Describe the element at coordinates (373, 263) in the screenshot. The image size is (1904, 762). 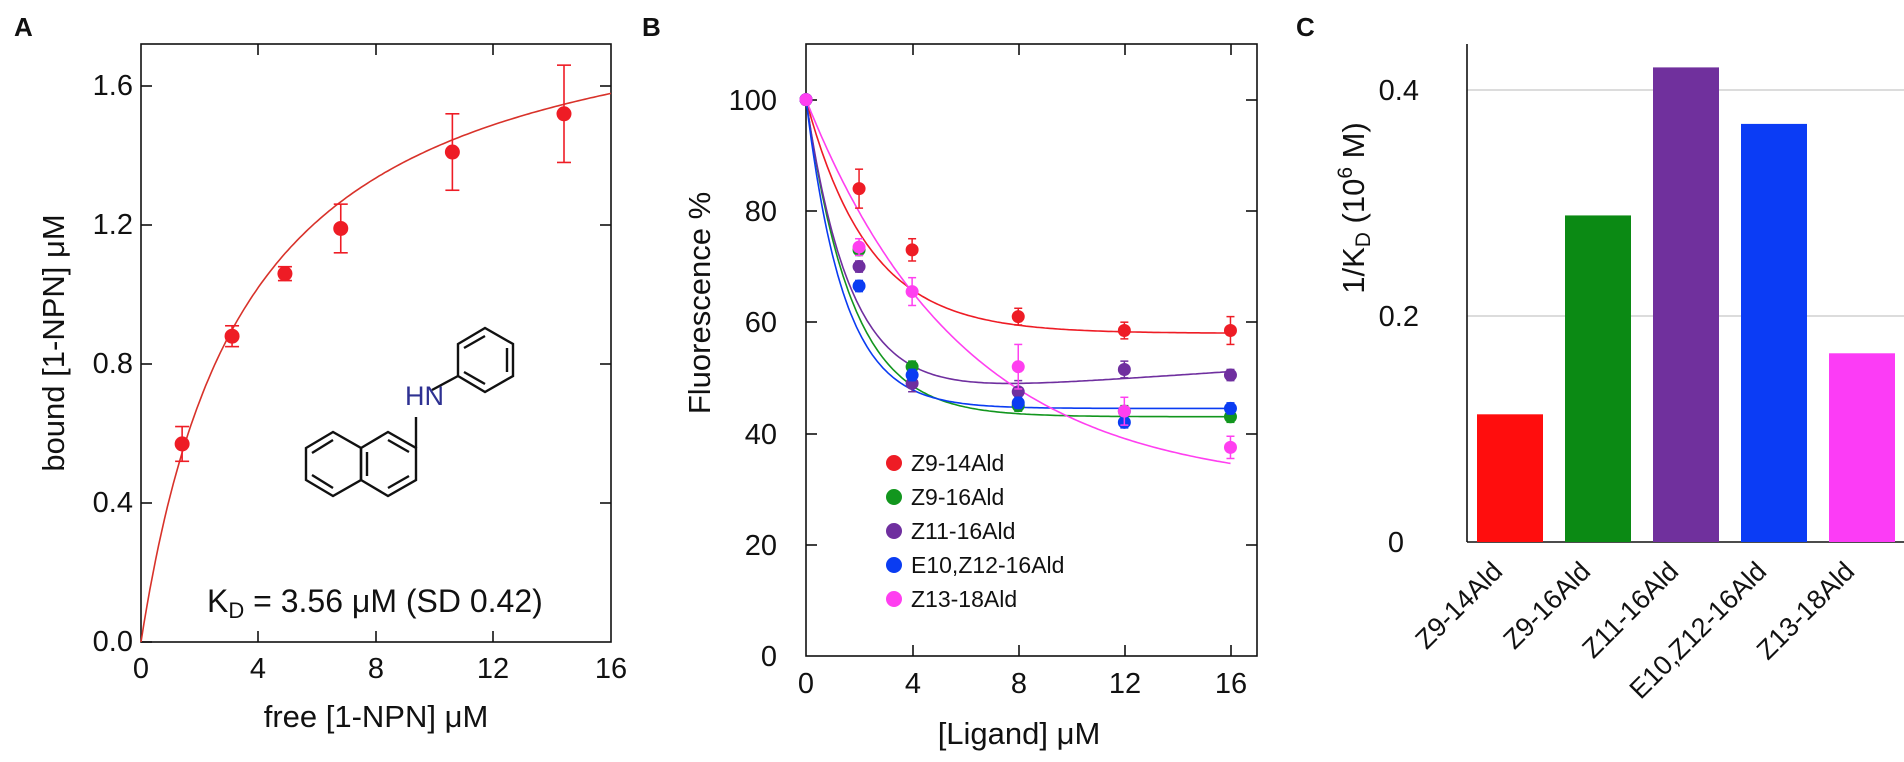
I see `panel-a-points` at that location.